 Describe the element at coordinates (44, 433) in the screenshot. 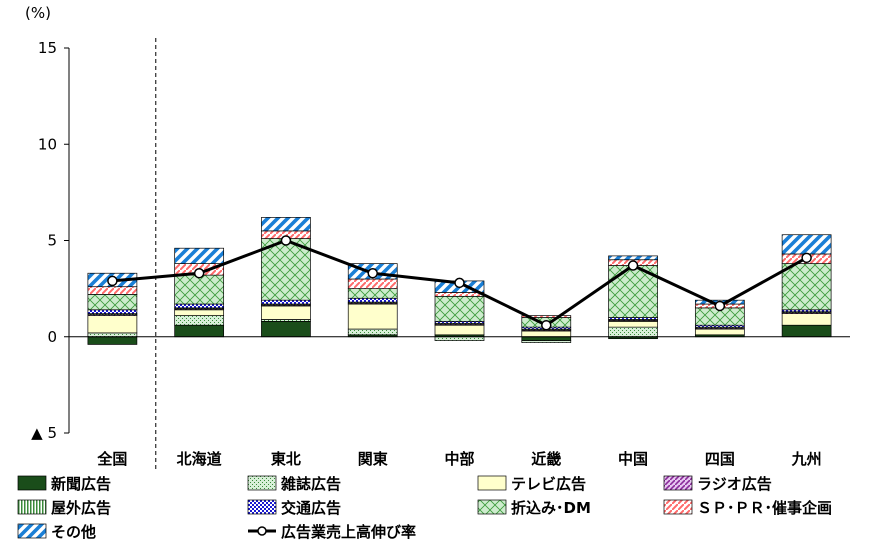

I see `y-tick-label: ▲ 5` at that location.